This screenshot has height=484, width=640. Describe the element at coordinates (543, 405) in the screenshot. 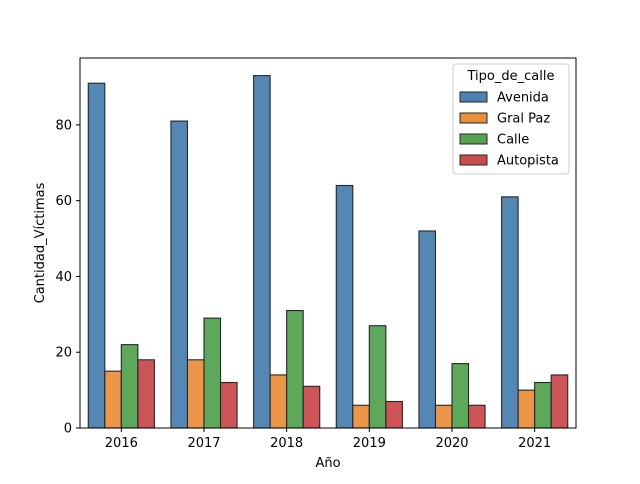

I see `bar-calle-2021` at that location.